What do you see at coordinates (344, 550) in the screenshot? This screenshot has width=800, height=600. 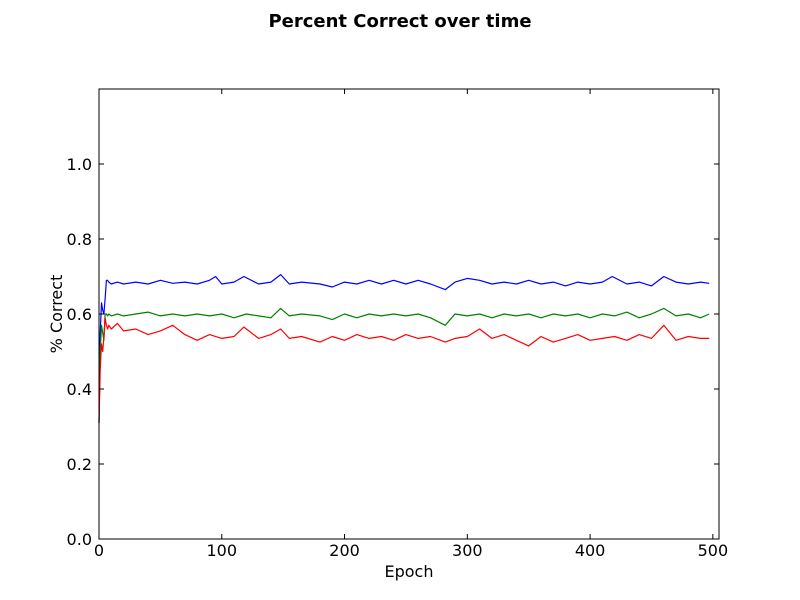 I see `x-tick-label: 200` at bounding box center [344, 550].